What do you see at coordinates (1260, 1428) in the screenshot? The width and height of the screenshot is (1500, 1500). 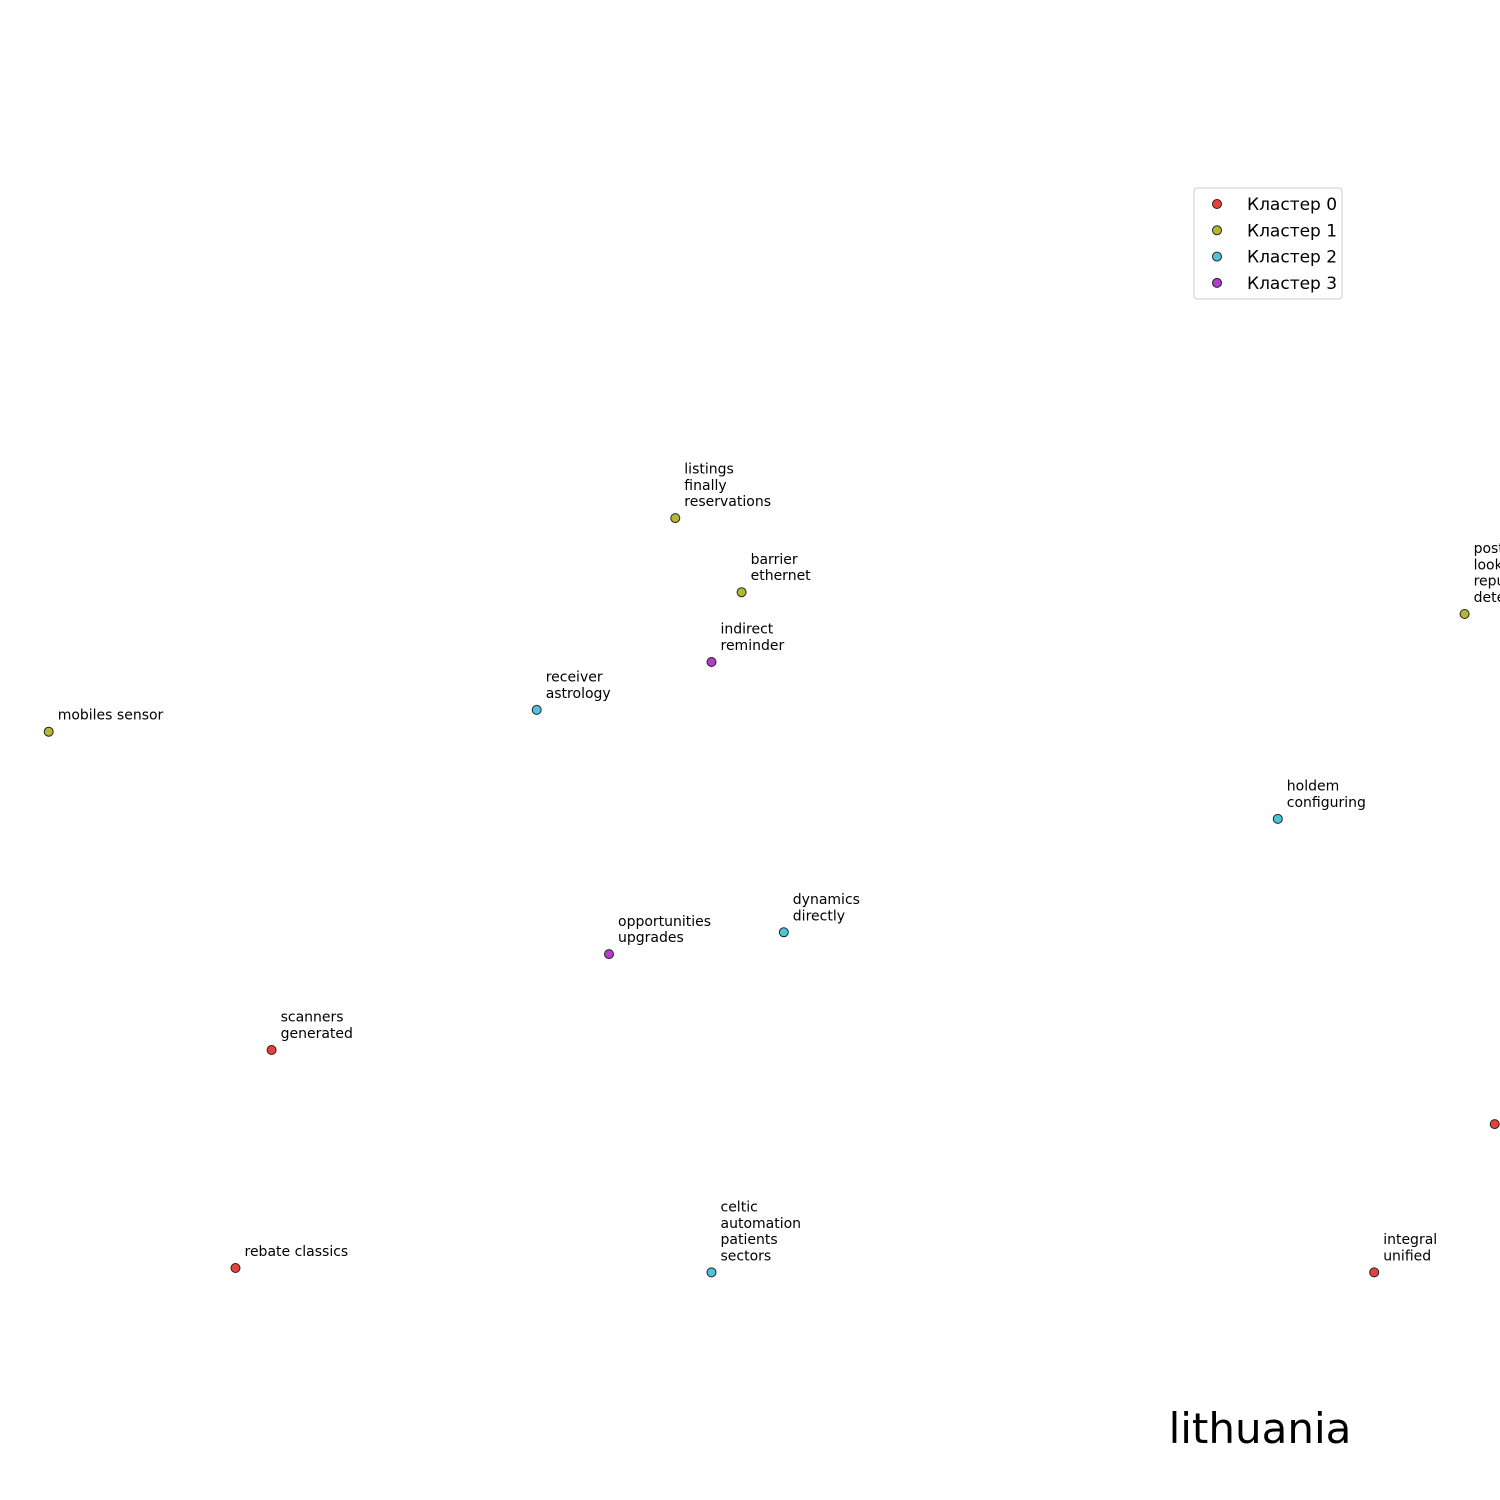 I see `corner-label: lithuania` at bounding box center [1260, 1428].